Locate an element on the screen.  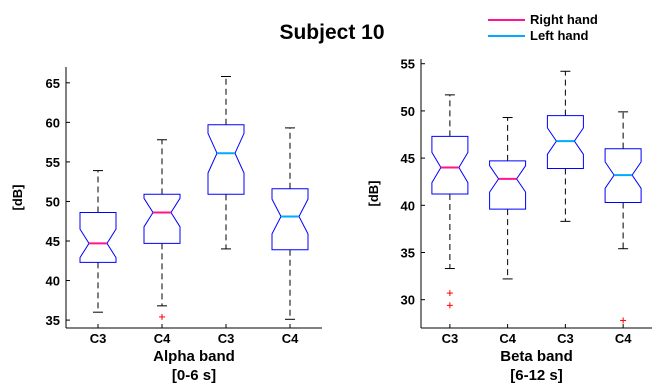
y-tick-label: 30 is located at coordinates (408, 300).